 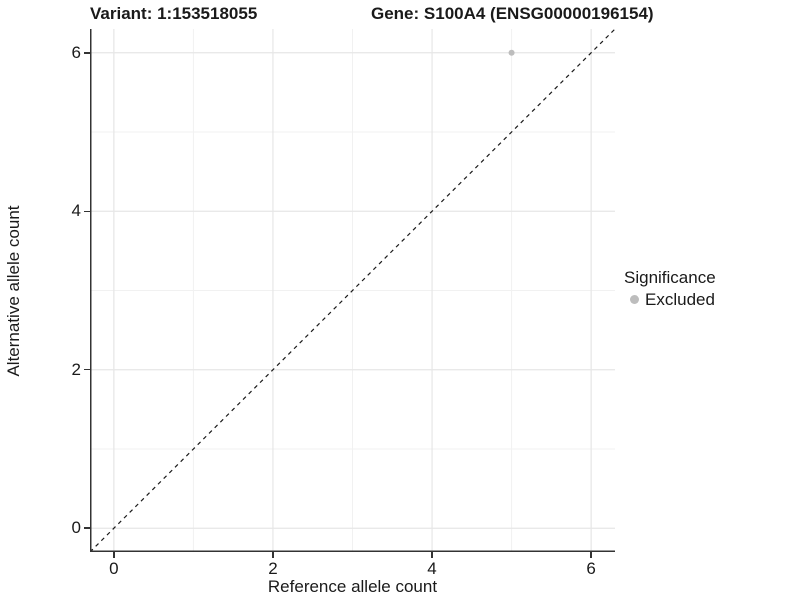 I want to click on legend-item-excluded: Excluded, so click(x=670, y=299).